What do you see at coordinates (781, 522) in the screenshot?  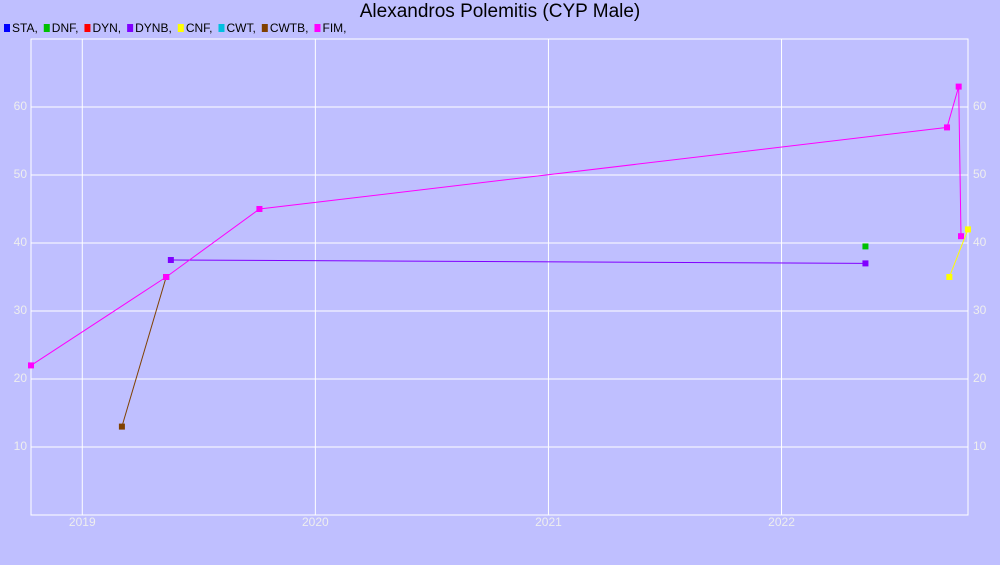 I see `x-tick-label: 2022` at bounding box center [781, 522].